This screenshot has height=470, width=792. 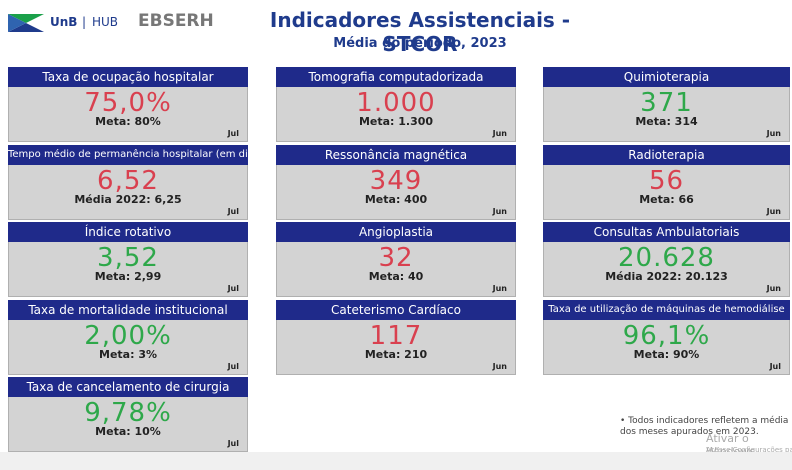 What do you see at coordinates (128, 77) in the screenshot?
I see `card-title: Taxa de ocupação hospitalar` at bounding box center [128, 77].